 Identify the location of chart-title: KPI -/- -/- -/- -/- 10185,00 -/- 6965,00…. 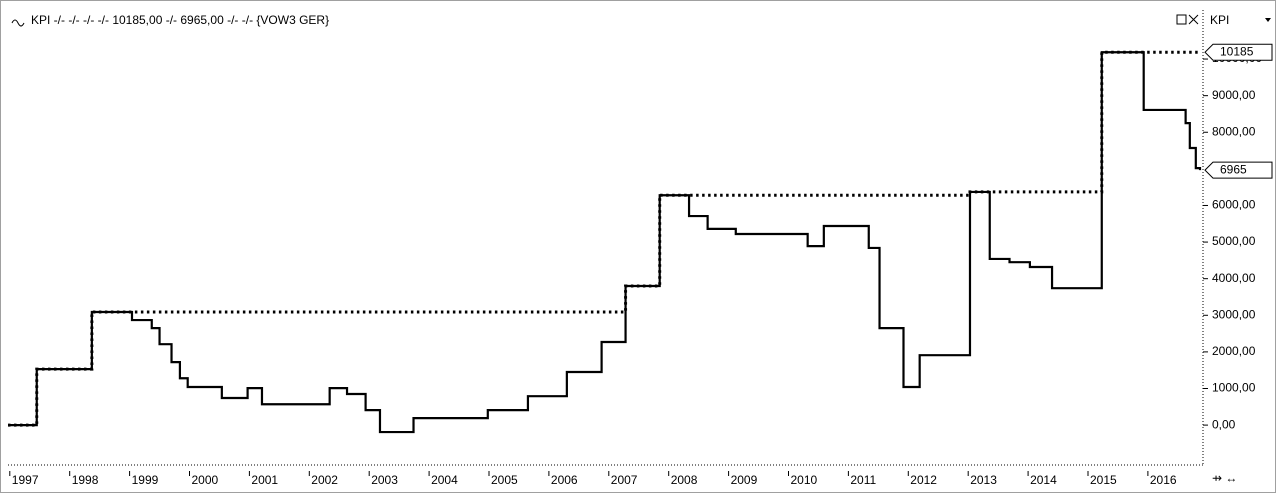
(180, 20).